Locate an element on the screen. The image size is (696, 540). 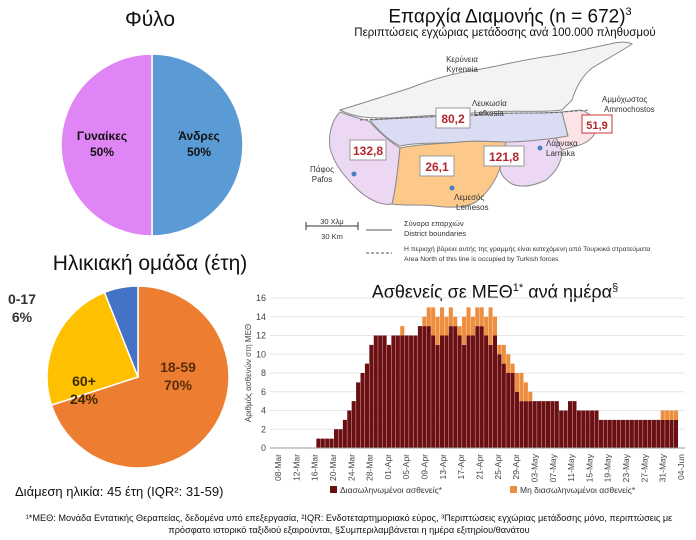
icu-ytick: 8 is located at coordinates (263, 373).